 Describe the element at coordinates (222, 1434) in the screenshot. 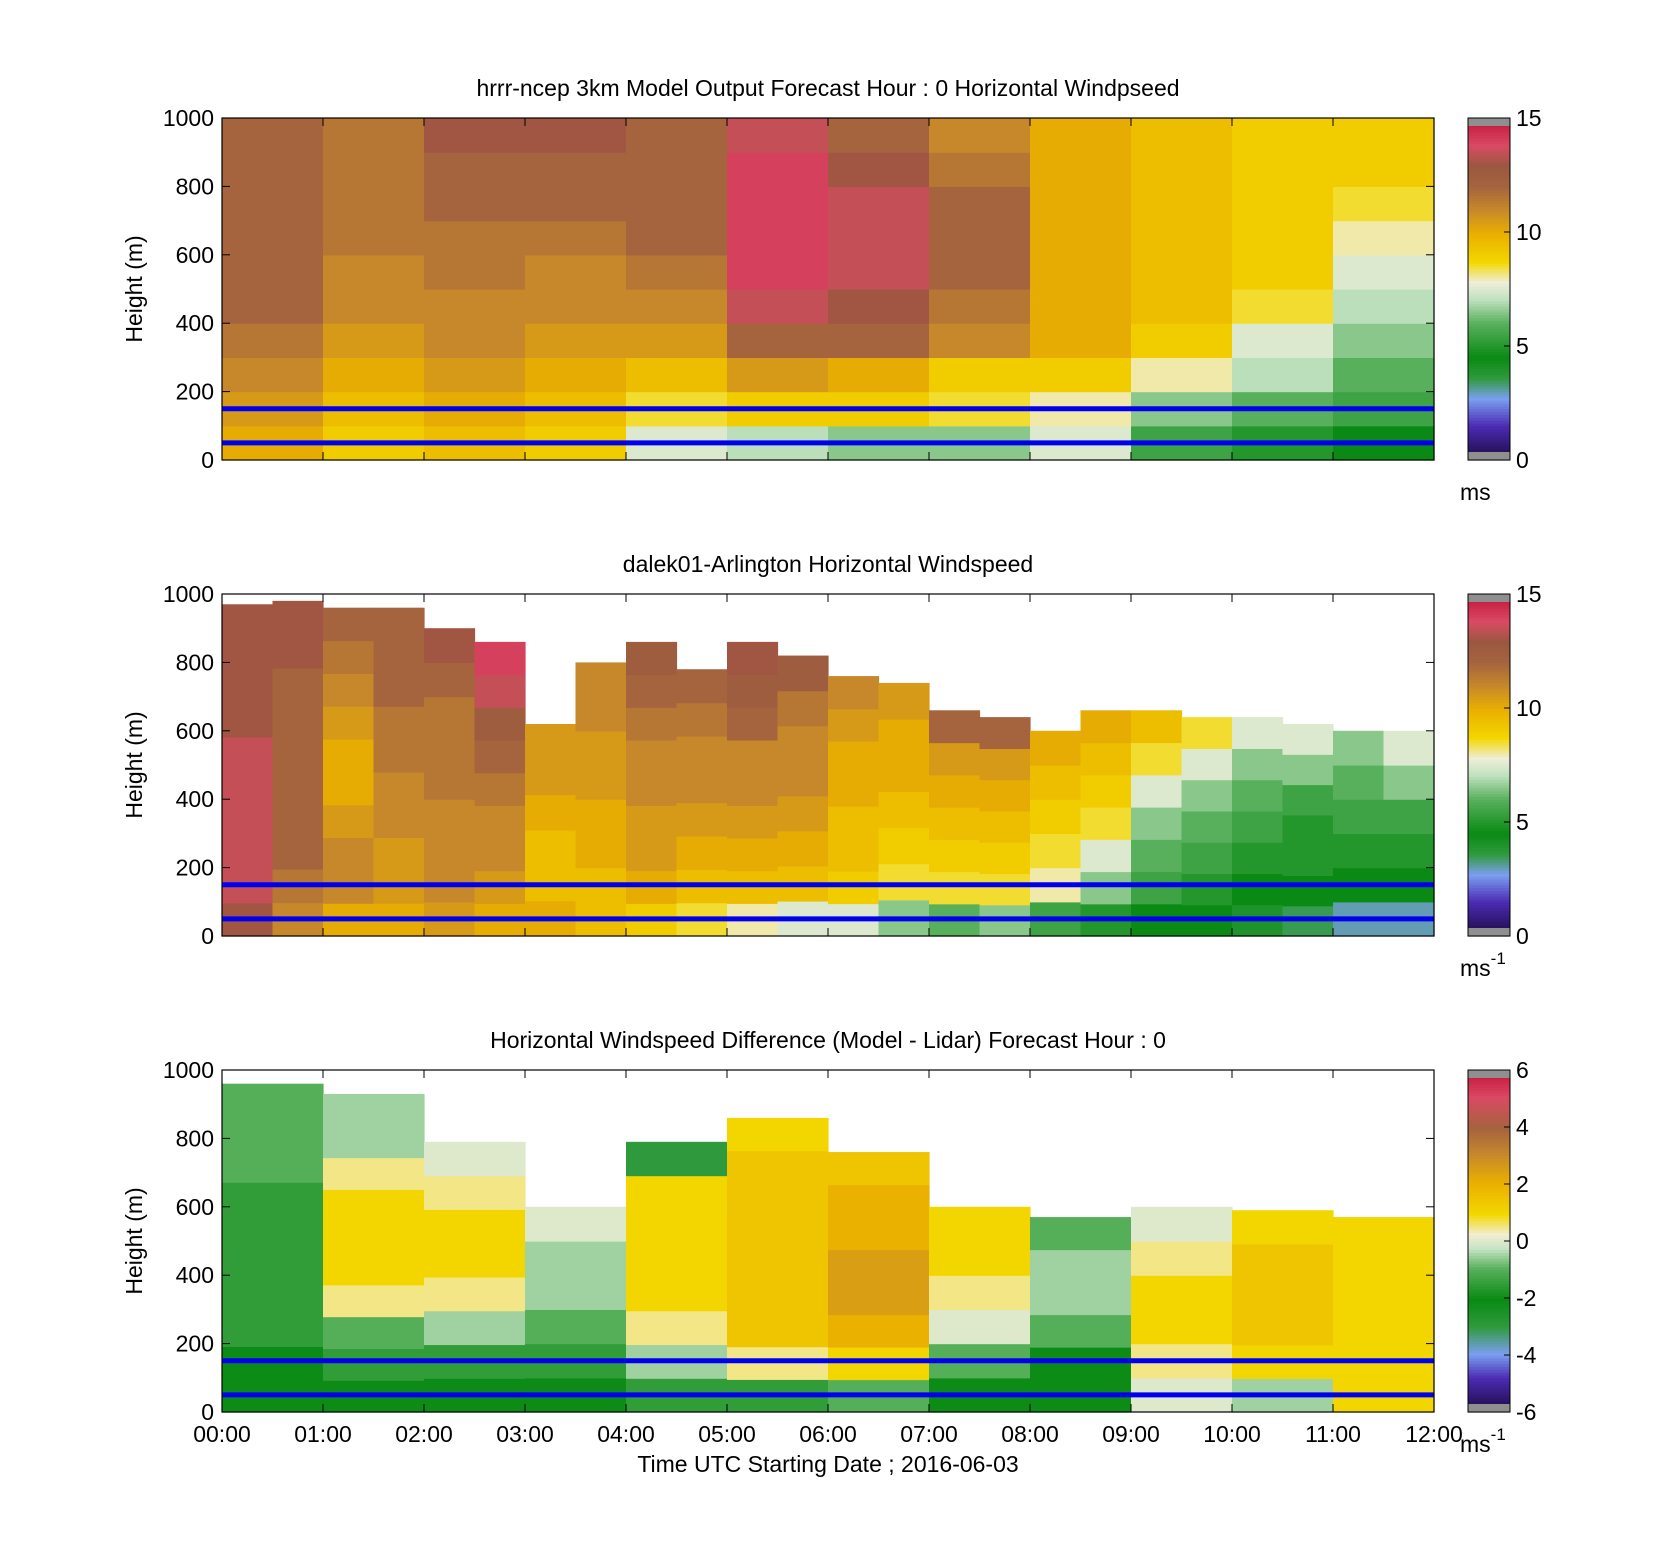

I see `x-tick-label: 00:00` at that location.